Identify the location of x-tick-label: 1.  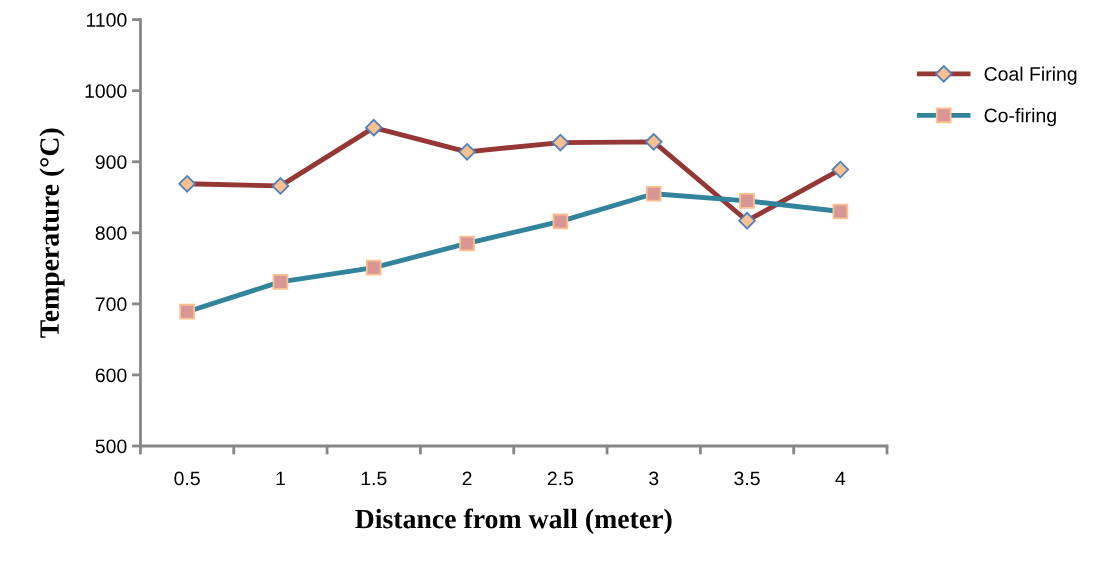
(280, 478).